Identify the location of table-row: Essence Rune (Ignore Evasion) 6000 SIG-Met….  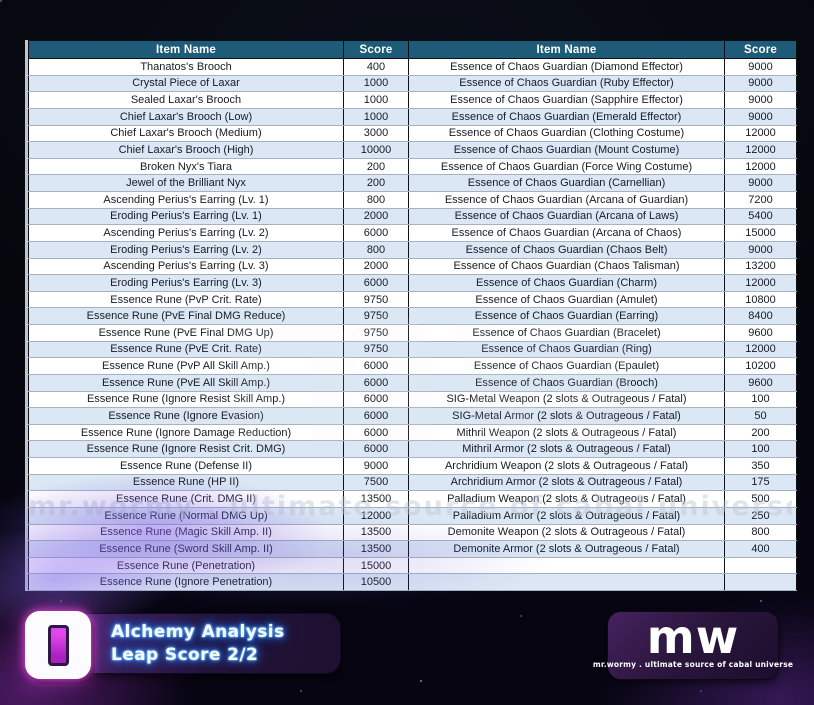
(412, 416).